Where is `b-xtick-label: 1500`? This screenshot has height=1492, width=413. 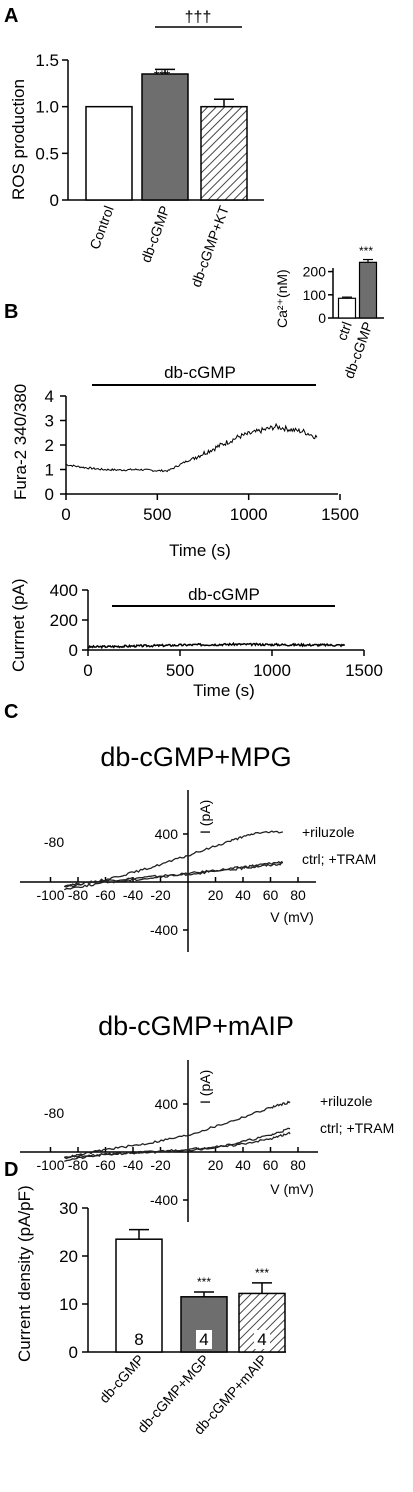
b-xtick-label: 1500 is located at coordinates (340, 514).